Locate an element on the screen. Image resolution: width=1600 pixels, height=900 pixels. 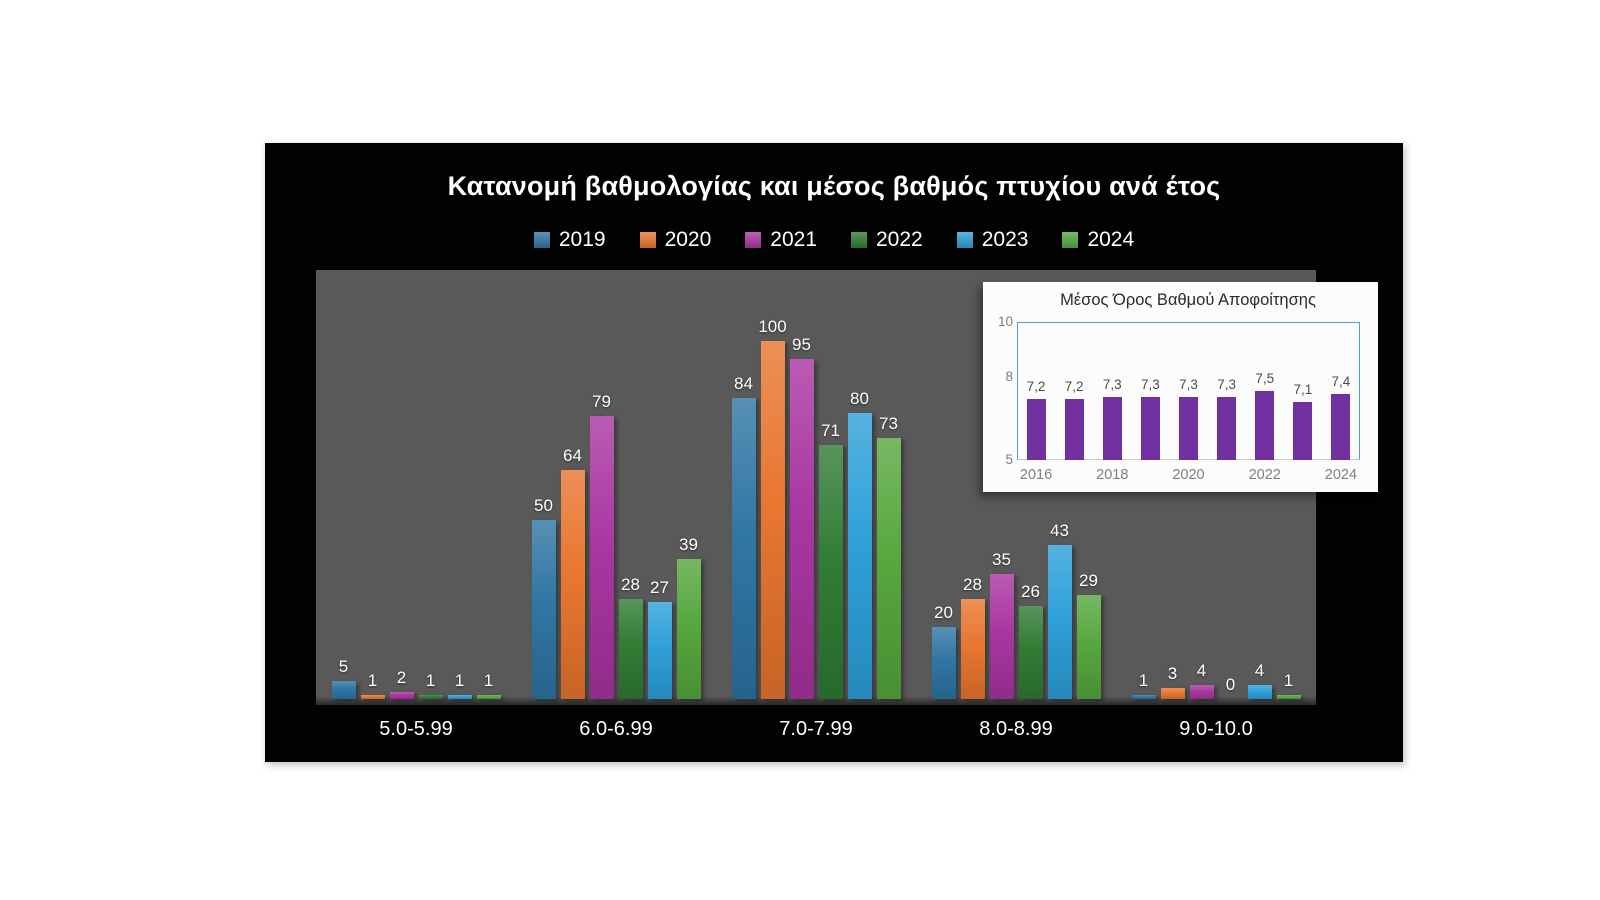
bar-value-label: 35 is located at coordinates (1001, 559).